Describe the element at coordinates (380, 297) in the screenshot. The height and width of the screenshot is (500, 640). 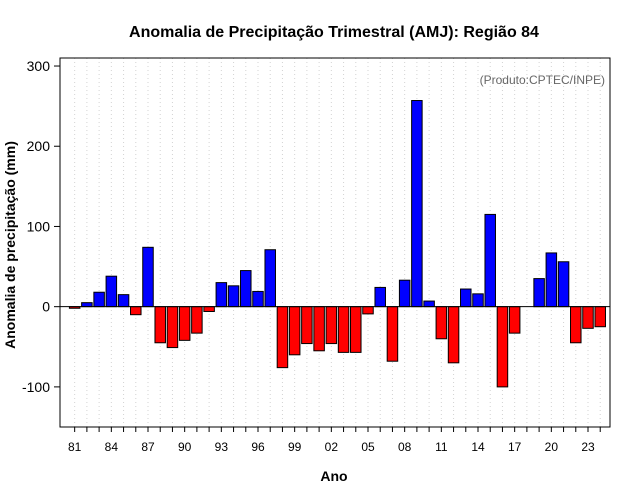
I see `bar-2006` at that location.